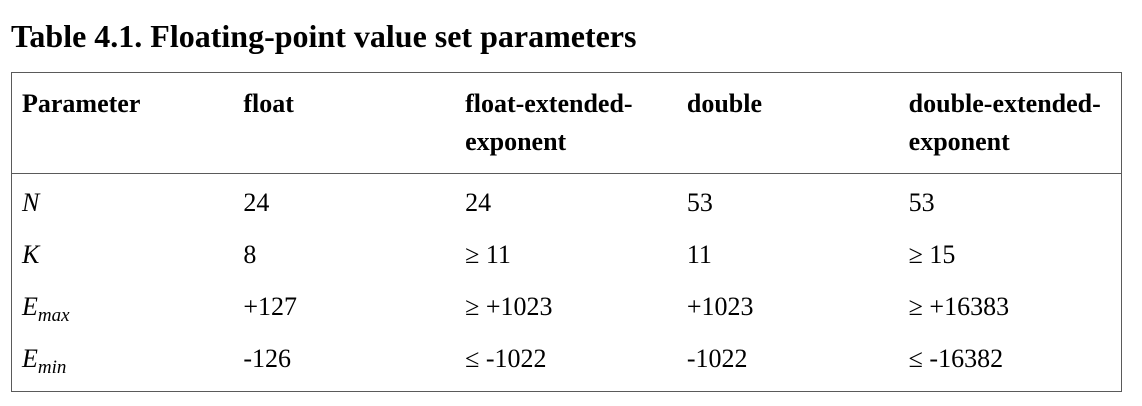 The height and width of the screenshot is (406, 1142). I want to click on param-symbol: K, so click(31, 254).